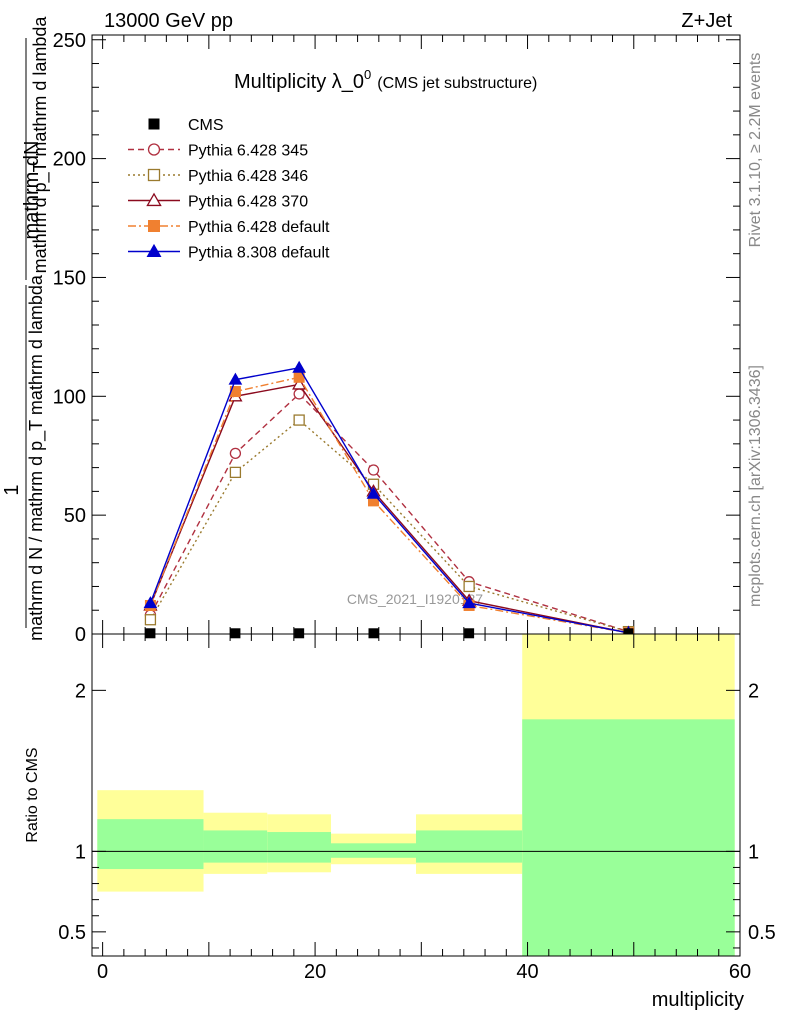  What do you see at coordinates (753, 691) in the screenshot?
I see `ratio-y-tick-label-right: 2` at bounding box center [753, 691].